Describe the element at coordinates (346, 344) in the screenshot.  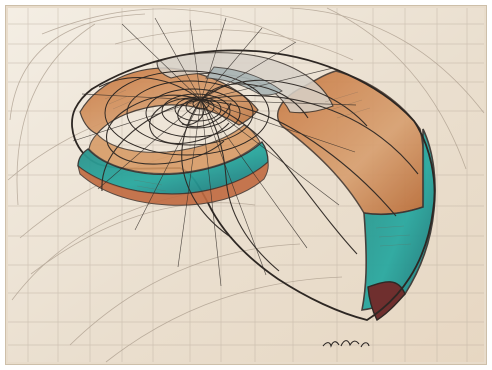
I see `artist-signature` at that location.